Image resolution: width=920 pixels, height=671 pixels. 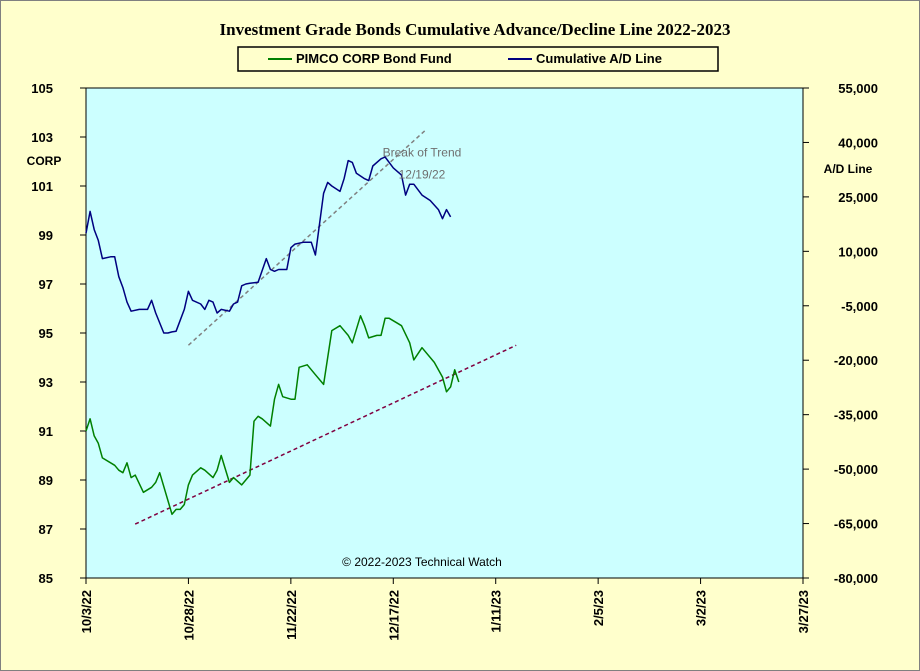 I want to click on y-left-tick-label: 89, so click(x=46, y=480).